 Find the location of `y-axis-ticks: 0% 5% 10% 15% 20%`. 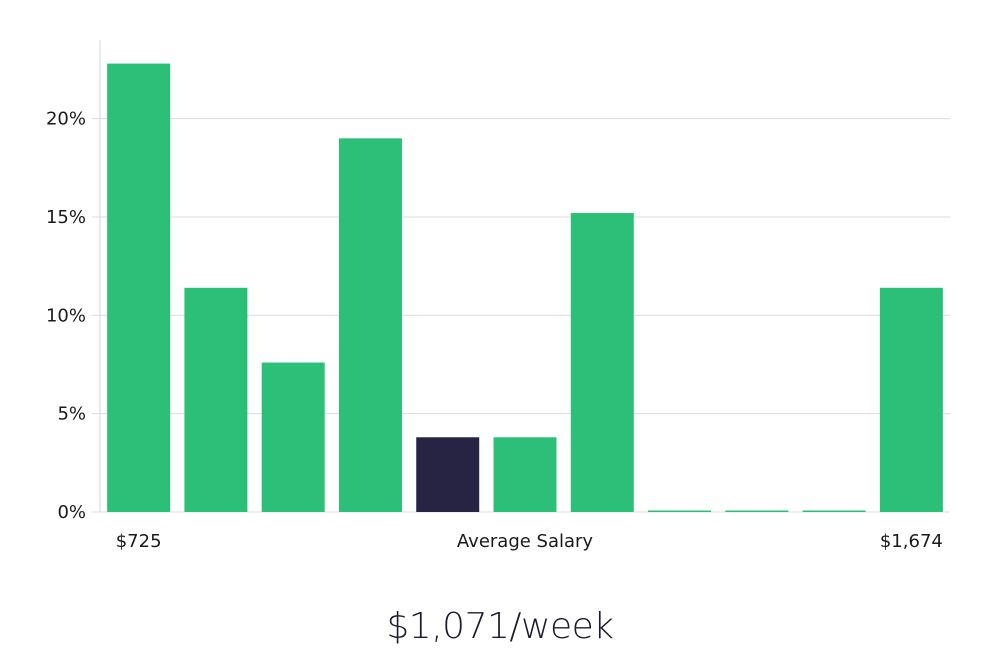

y-axis-ticks: 0% 5% 10% 15% 20% is located at coordinates (66, 316).